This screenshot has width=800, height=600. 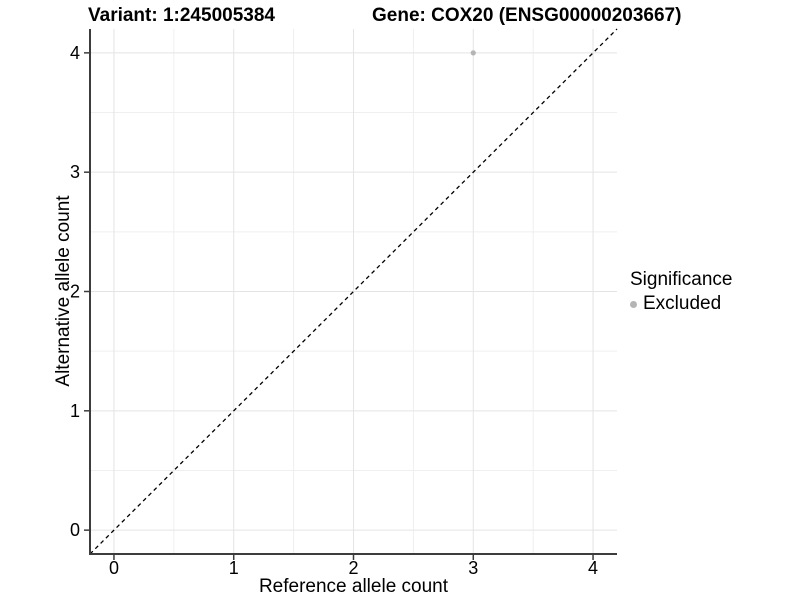 I want to click on legend: Significance Excluded, so click(x=681, y=292).